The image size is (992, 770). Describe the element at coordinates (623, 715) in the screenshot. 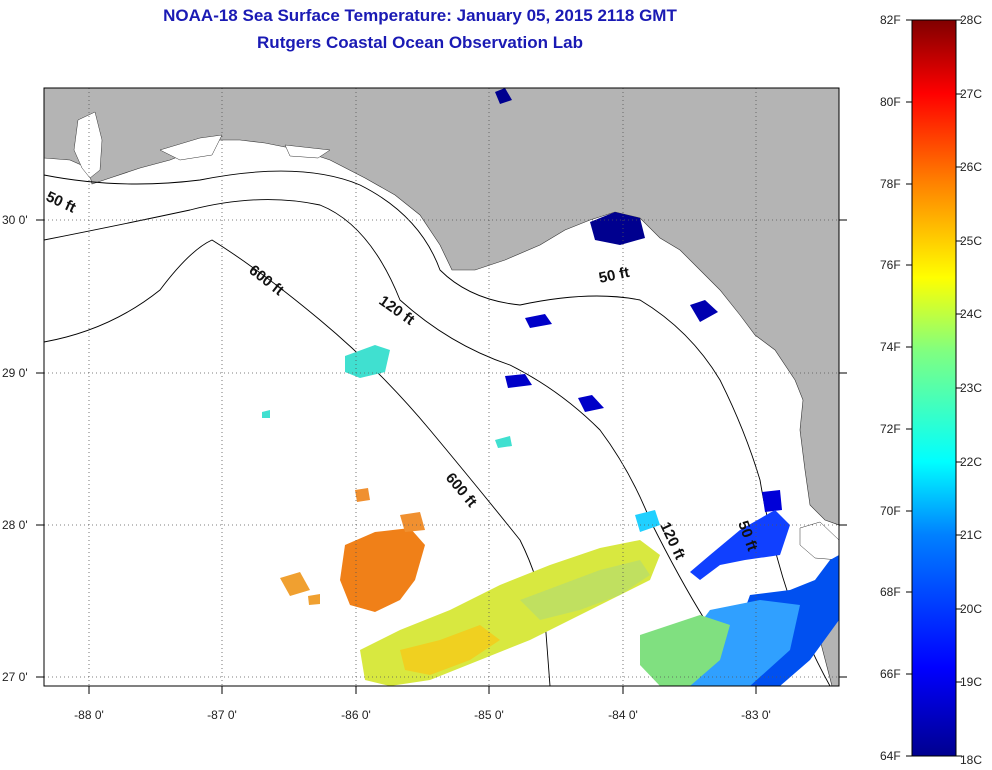

I see `lon-tick-label: -84 0'` at that location.